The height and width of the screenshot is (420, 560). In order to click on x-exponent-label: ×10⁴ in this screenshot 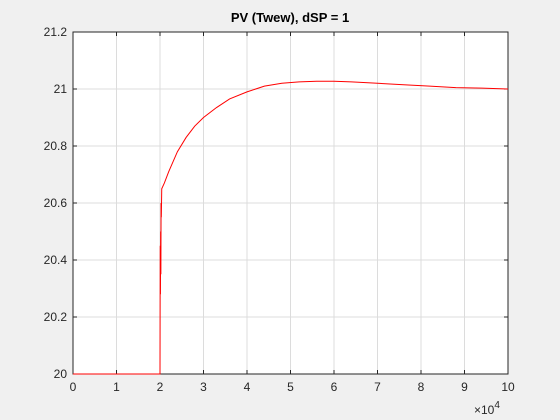, I will do `click(487, 408)`.